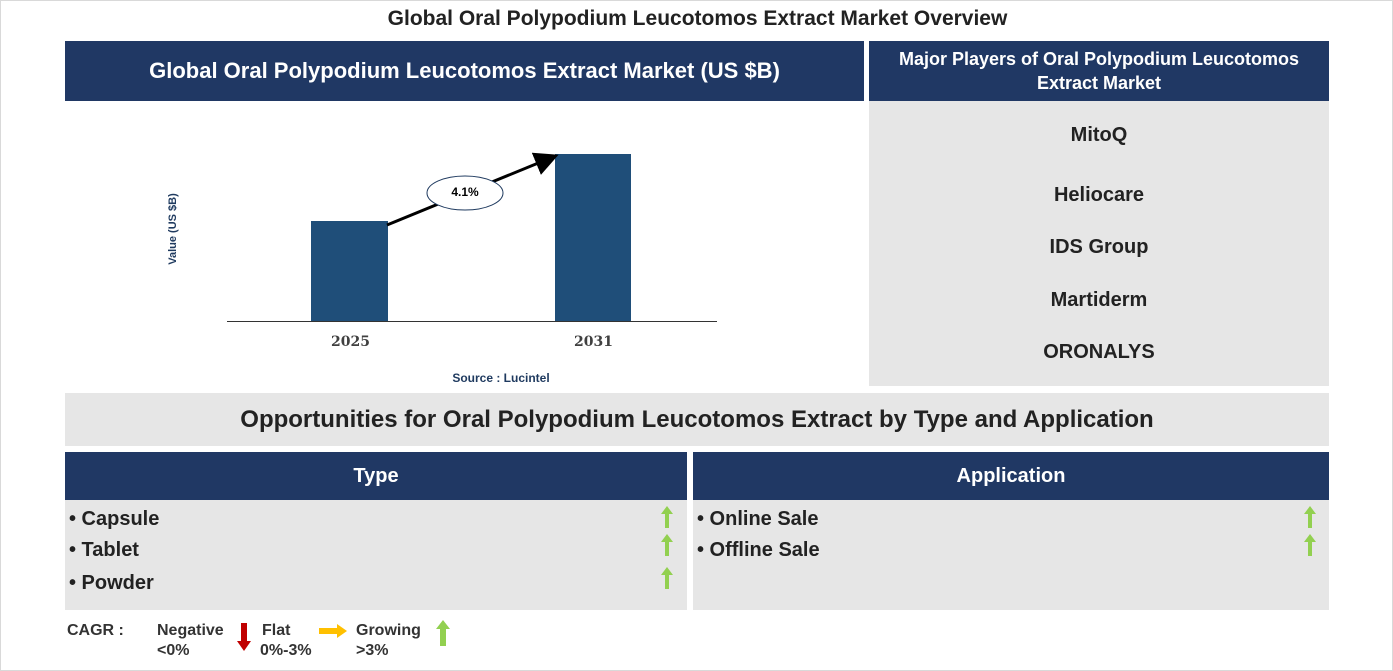  I want to click on player-item: MitoQ, so click(1099, 135).